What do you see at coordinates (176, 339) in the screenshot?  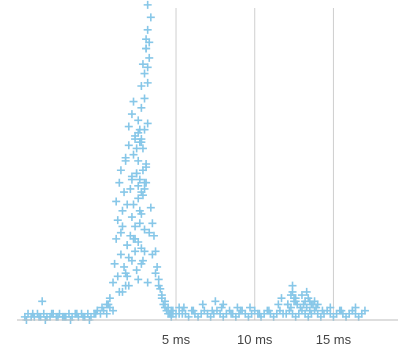 I see `x-tick-label-5ms: 5 ms` at bounding box center [176, 339].